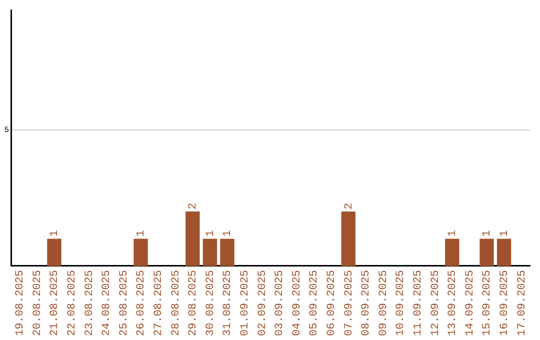  What do you see at coordinates (107, 303) in the screenshot?
I see `x-tick-label: 24.08.2025` at bounding box center [107, 303].